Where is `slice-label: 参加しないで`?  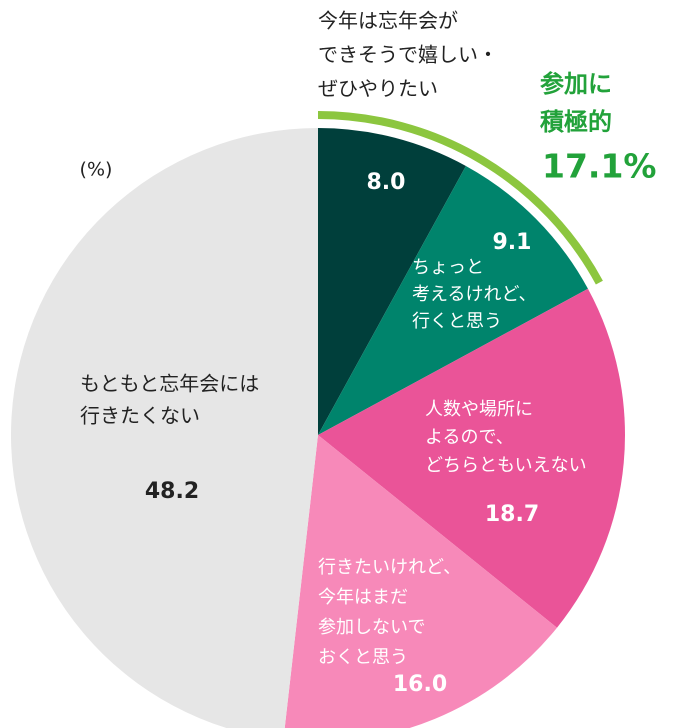 slice-label: 参加しないで is located at coordinates (371, 627).